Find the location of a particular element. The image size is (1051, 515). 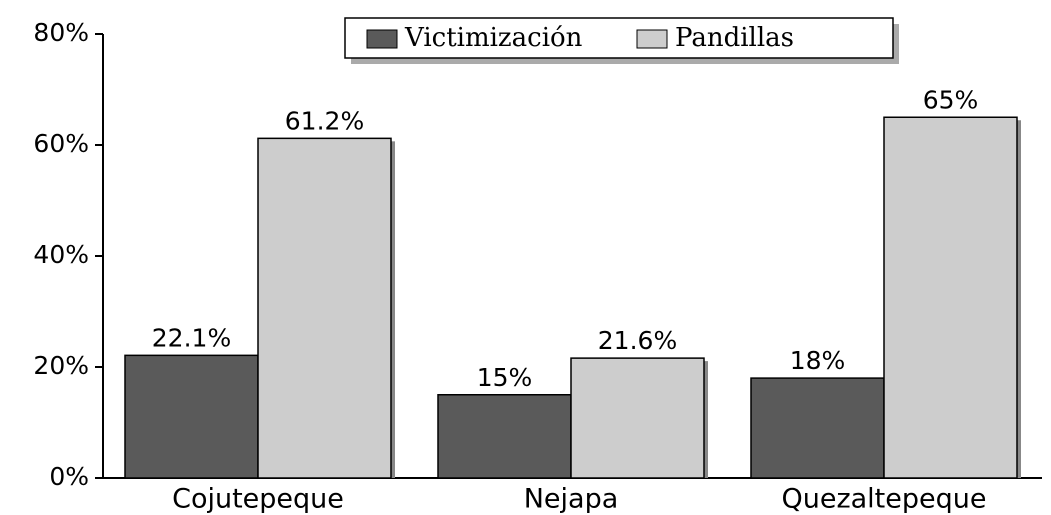

value-label: 61.2% is located at coordinates (324, 120).